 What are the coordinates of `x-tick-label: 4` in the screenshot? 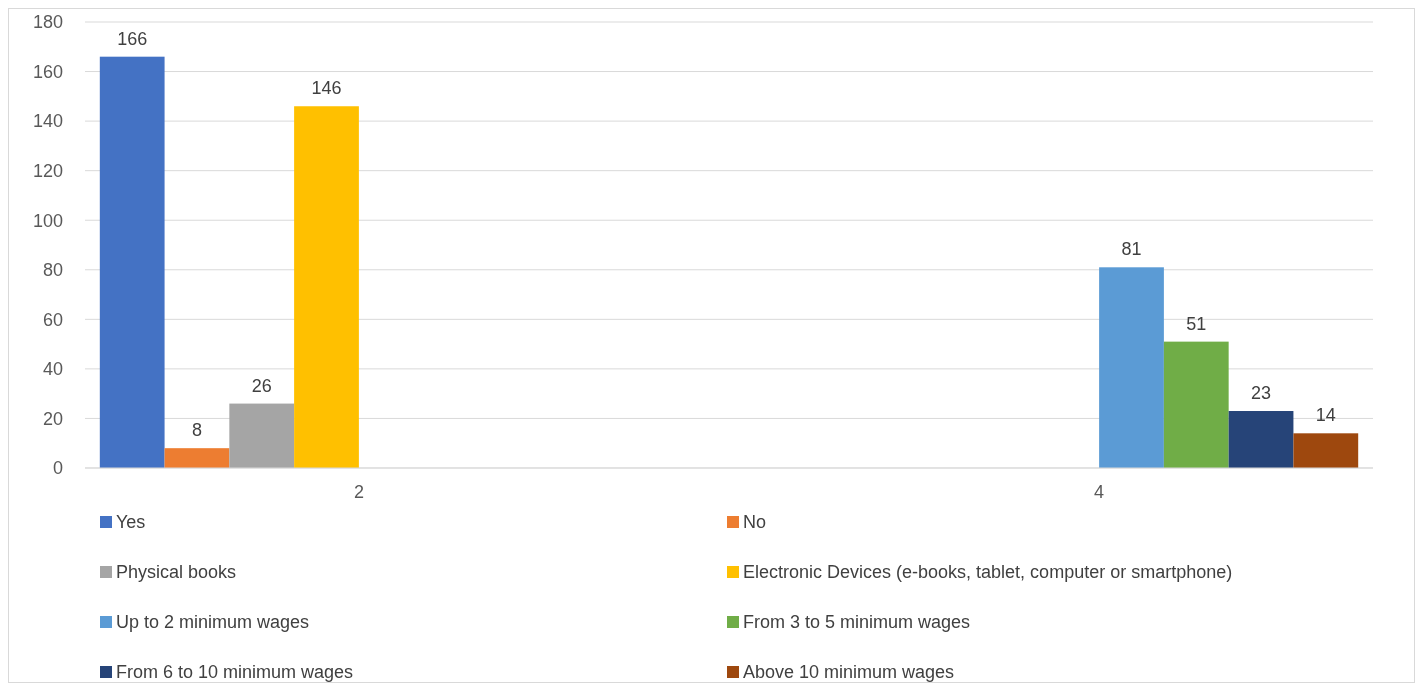 It's located at (1099, 492).